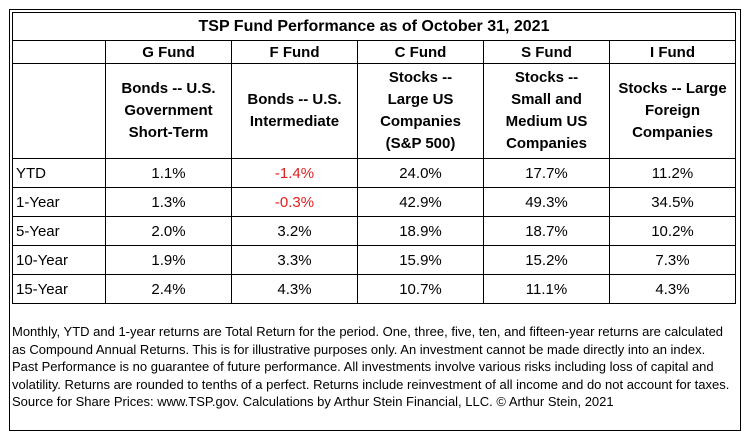 The width and height of the screenshot is (752, 440). Describe the element at coordinates (672, 52) in the screenshot. I see `fund-name-i: I Fund` at that location.